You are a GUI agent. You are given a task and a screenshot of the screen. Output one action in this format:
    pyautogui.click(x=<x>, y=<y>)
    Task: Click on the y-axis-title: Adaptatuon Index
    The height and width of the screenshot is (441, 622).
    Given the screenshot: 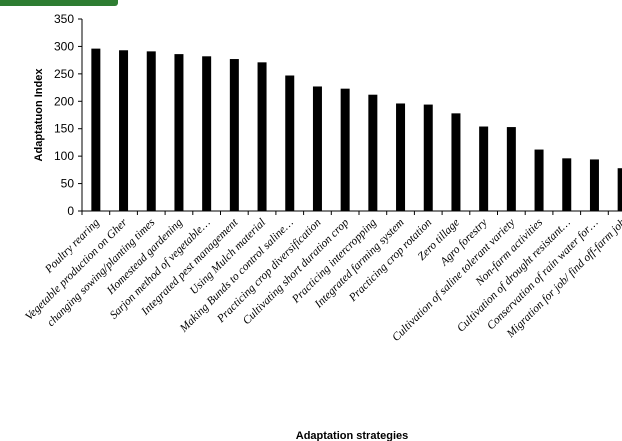 What is the action you would take?
    pyautogui.click(x=39, y=115)
    